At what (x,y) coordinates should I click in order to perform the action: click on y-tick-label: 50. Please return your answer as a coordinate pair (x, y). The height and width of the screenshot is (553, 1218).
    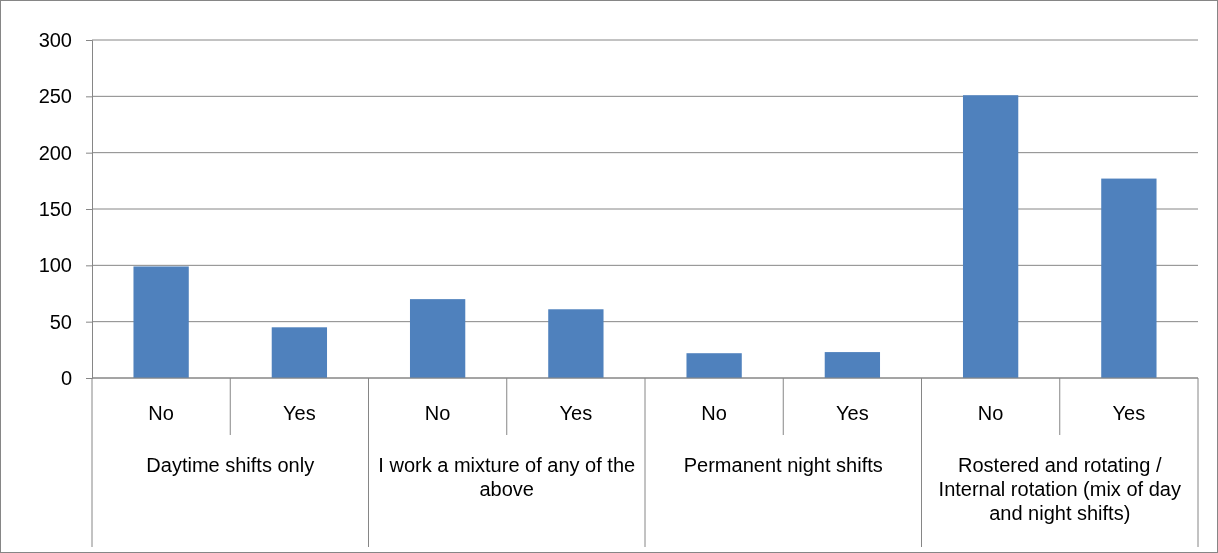
    Looking at the image, I should click on (60, 321).